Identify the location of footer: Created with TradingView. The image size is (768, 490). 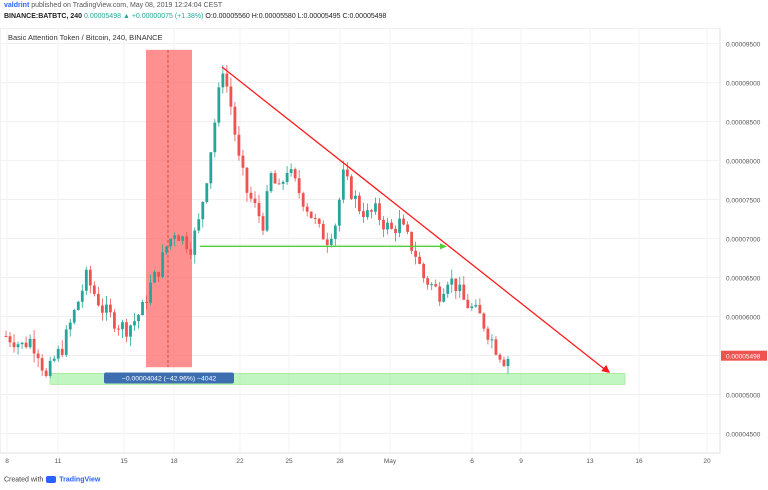
(384, 482).